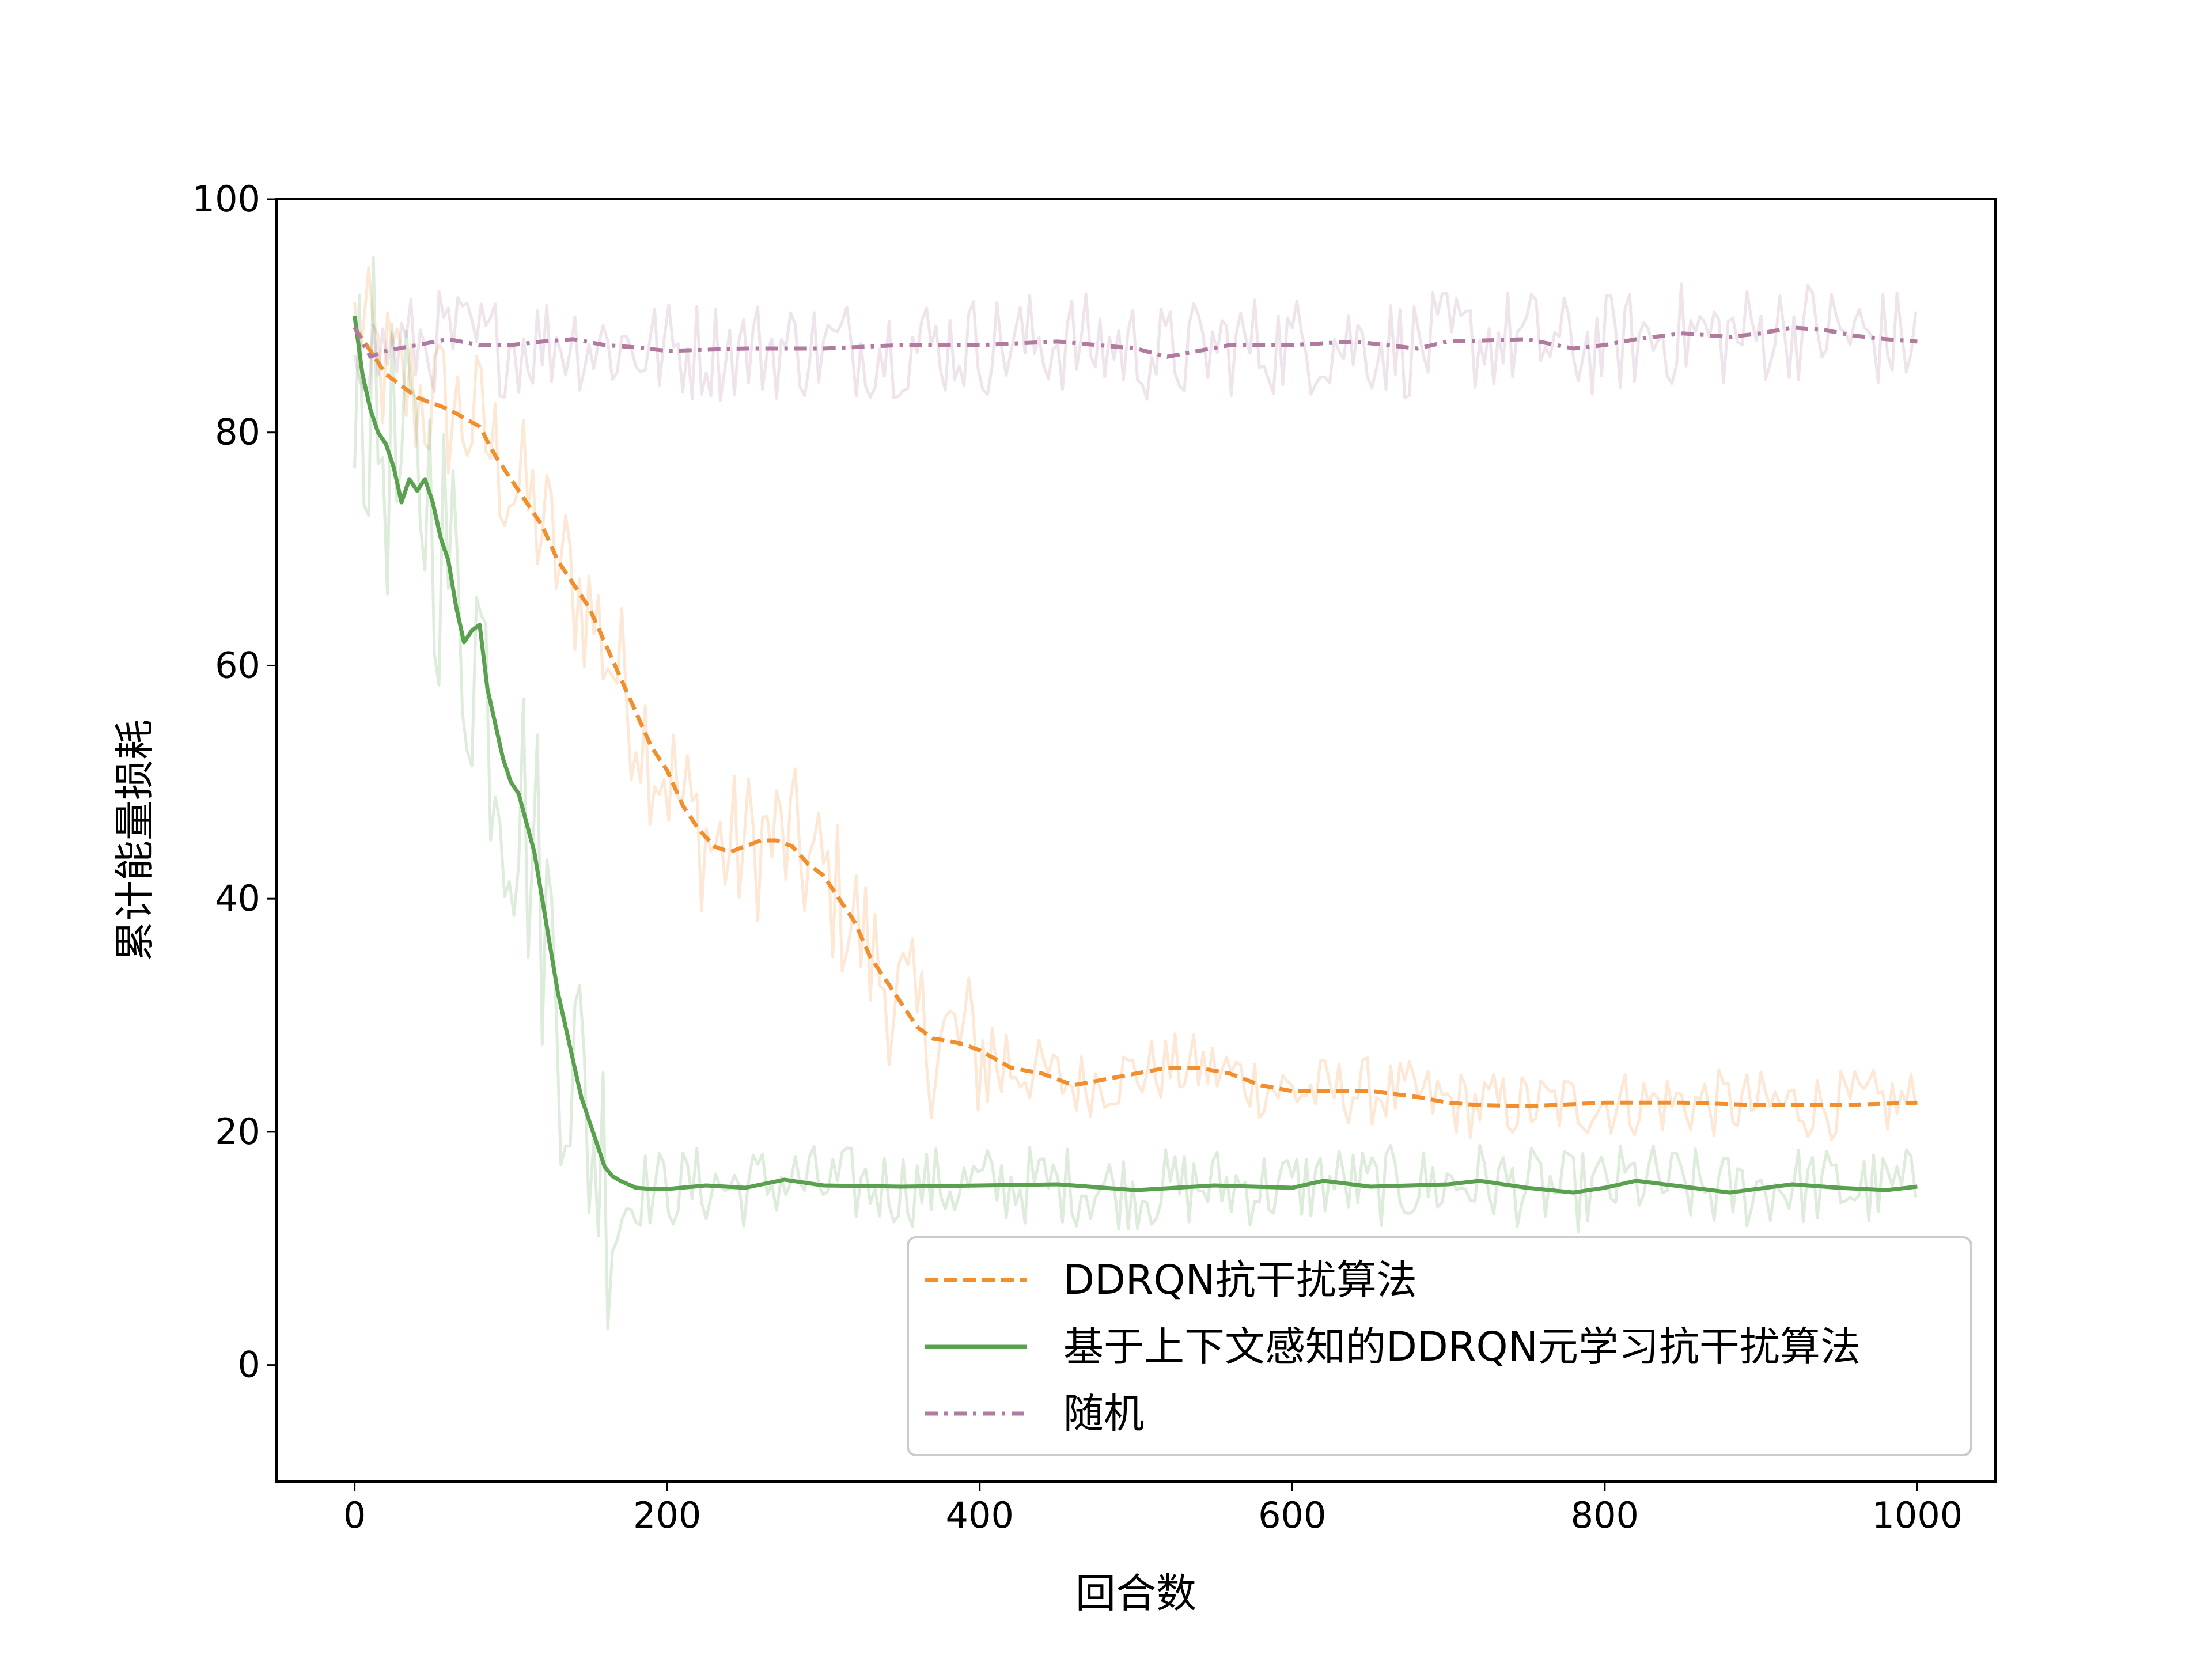  What do you see at coordinates (1292, 1515) in the screenshot?
I see `x-tick-label: 600` at bounding box center [1292, 1515].